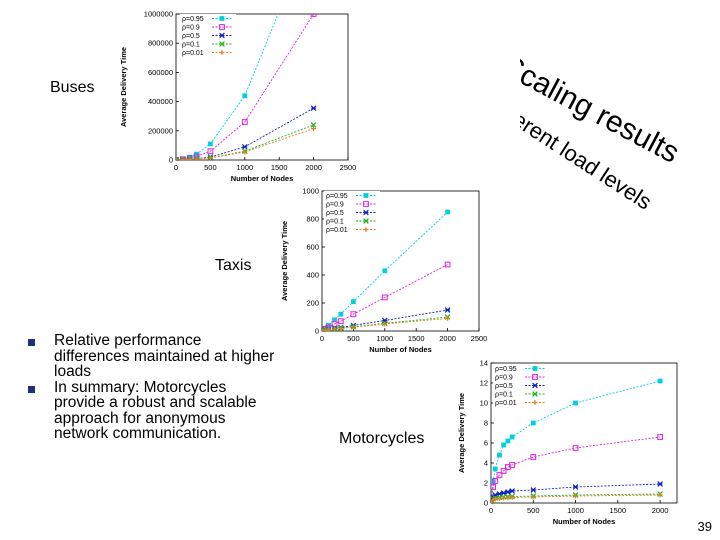 The image size is (720, 540). I want to click on y-tick-label: 1000, so click(310, 191).